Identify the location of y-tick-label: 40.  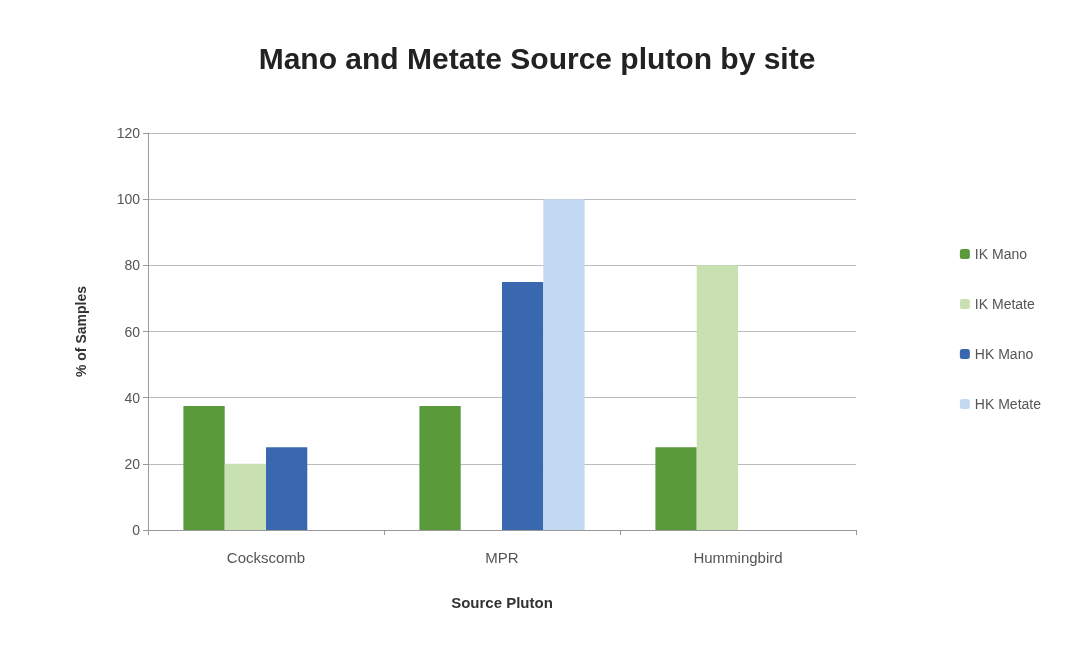
(132, 397).